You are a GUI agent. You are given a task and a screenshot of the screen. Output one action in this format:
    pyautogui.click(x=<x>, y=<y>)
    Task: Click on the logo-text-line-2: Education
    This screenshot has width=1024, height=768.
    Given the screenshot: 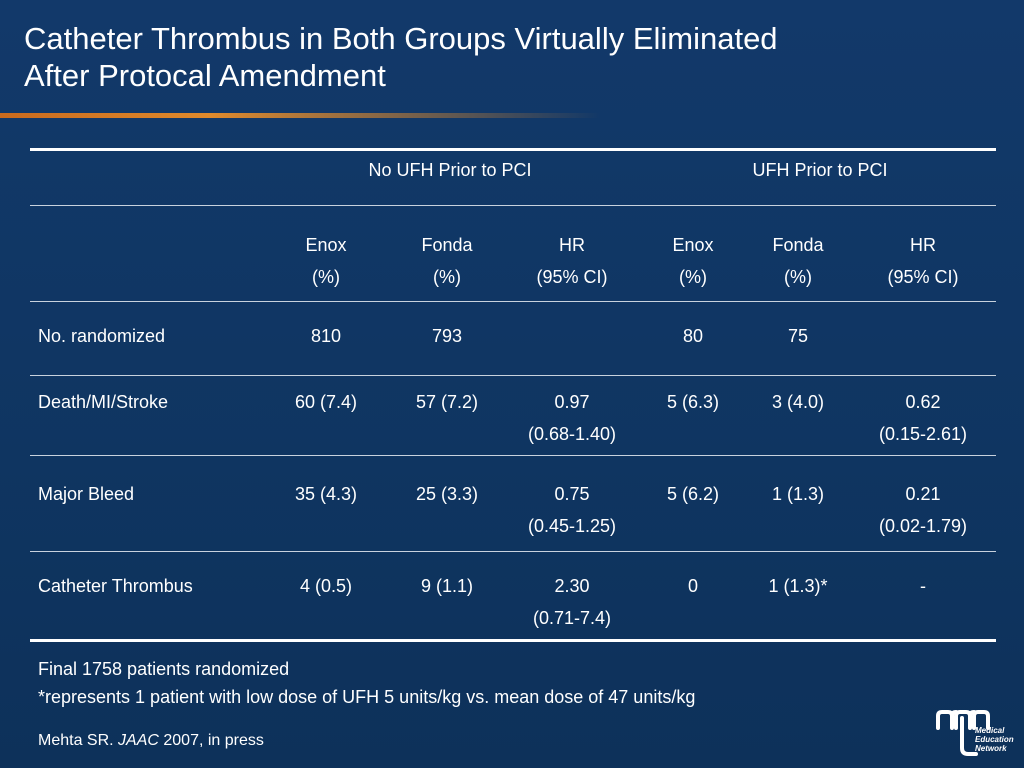 What is the action you would take?
    pyautogui.click(x=994, y=739)
    